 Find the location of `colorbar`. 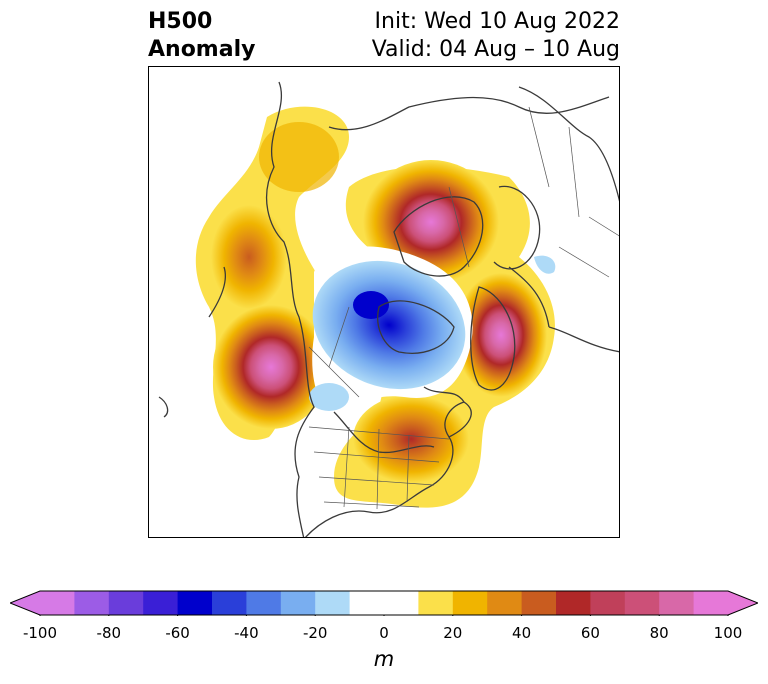

colorbar is located at coordinates (384, 603).